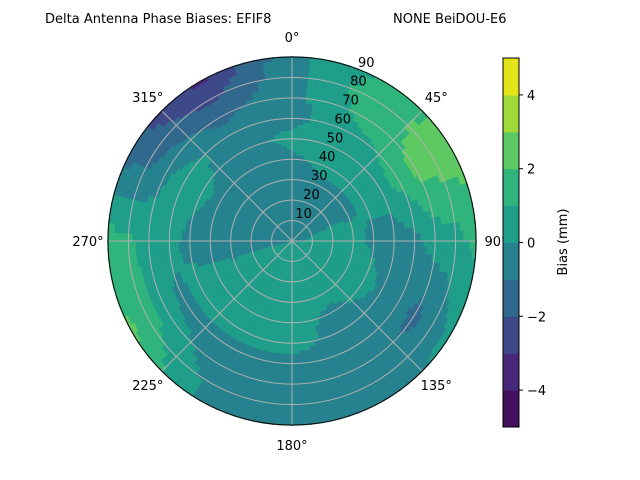  Describe the element at coordinates (450, 19) in the screenshot. I see `chart-title-right: NONE BeiDOU-E6` at that location.